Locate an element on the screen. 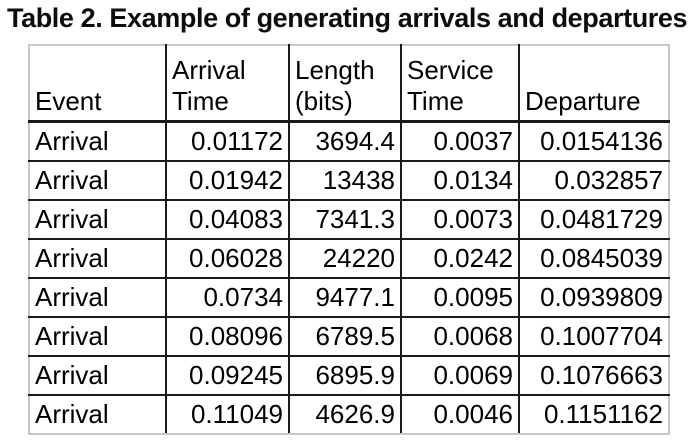  header-cell-length-bits: Length (bits) is located at coordinates (345, 83).